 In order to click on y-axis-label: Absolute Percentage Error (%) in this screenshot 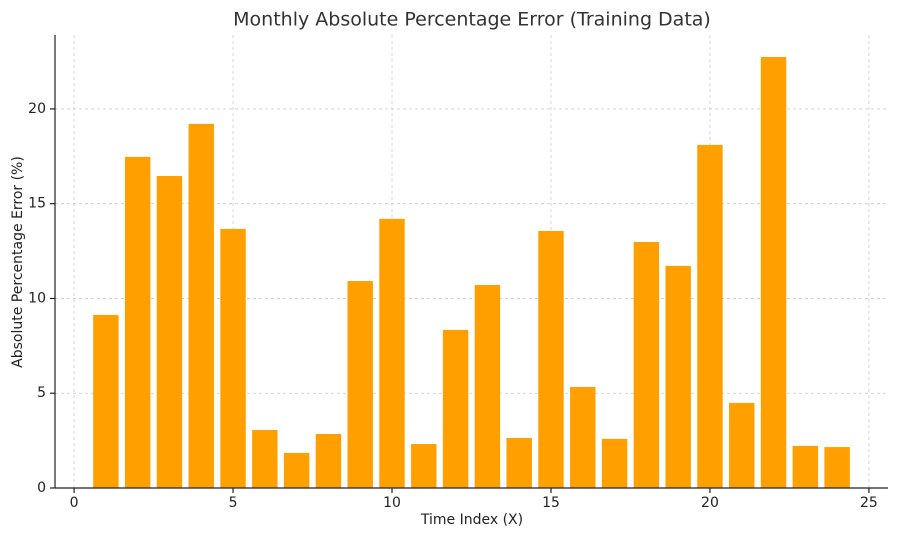, I will do `click(18, 262)`.